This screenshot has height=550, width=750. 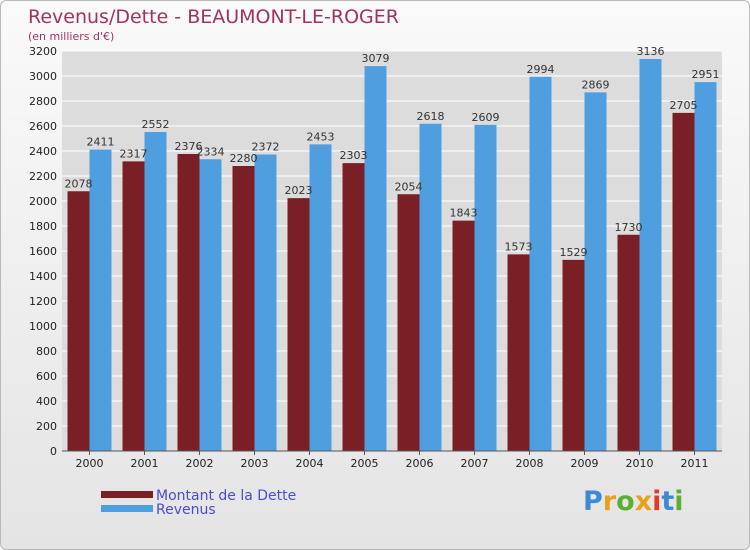 What do you see at coordinates (200, 463) in the screenshot?
I see `x-tick-label: 2002` at bounding box center [200, 463].